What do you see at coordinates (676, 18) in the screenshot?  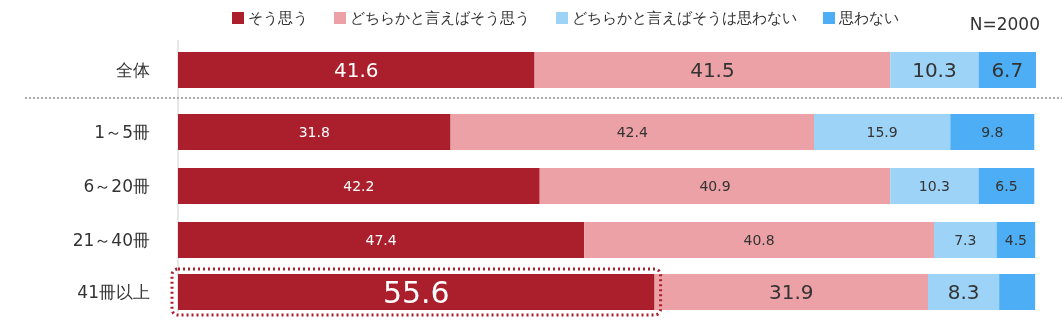 I see `legend-item: どちらかと言えばそうは思わない` at bounding box center [676, 18].